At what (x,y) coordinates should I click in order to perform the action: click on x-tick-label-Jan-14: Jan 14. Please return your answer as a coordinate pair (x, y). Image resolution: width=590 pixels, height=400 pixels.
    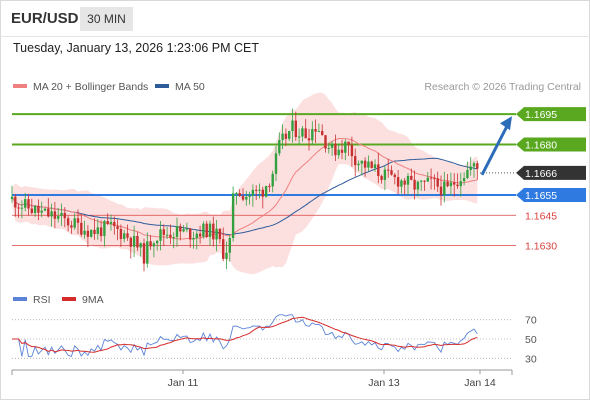
    Looking at the image, I should click on (480, 383).